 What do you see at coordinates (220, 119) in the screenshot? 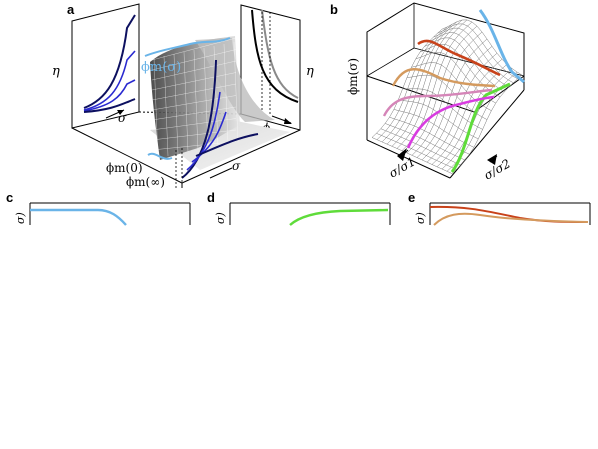
I see `panel-a-slices` at bounding box center [220, 119].